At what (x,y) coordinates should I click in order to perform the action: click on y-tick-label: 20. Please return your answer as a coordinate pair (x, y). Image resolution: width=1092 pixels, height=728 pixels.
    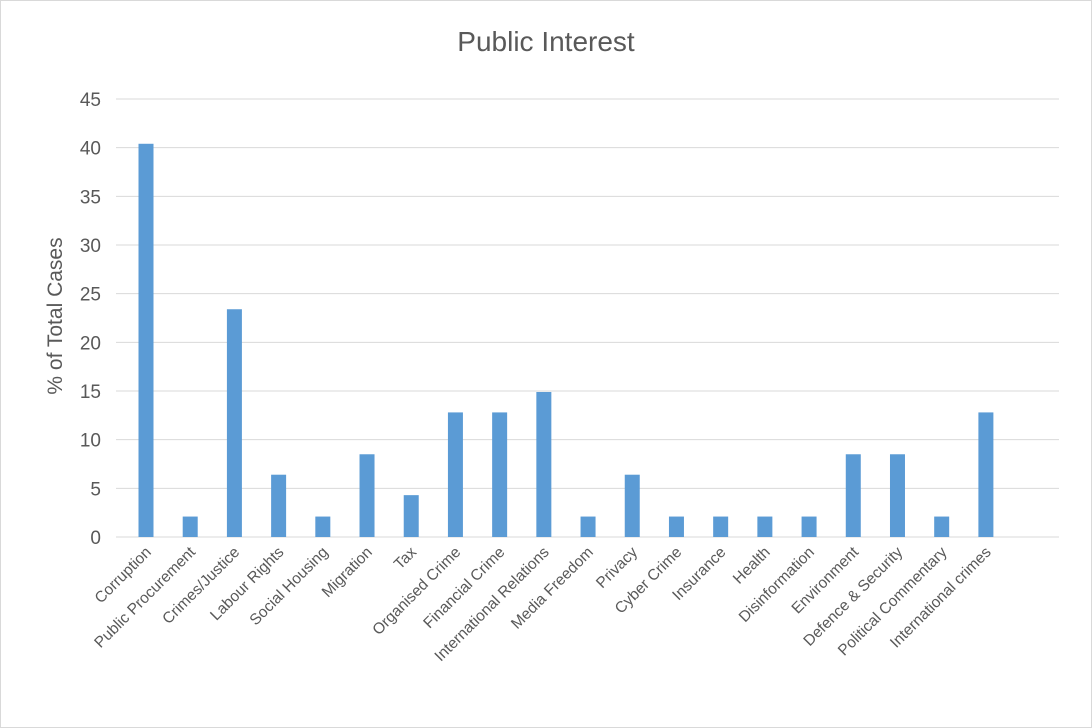
    Looking at the image, I should click on (90, 343).